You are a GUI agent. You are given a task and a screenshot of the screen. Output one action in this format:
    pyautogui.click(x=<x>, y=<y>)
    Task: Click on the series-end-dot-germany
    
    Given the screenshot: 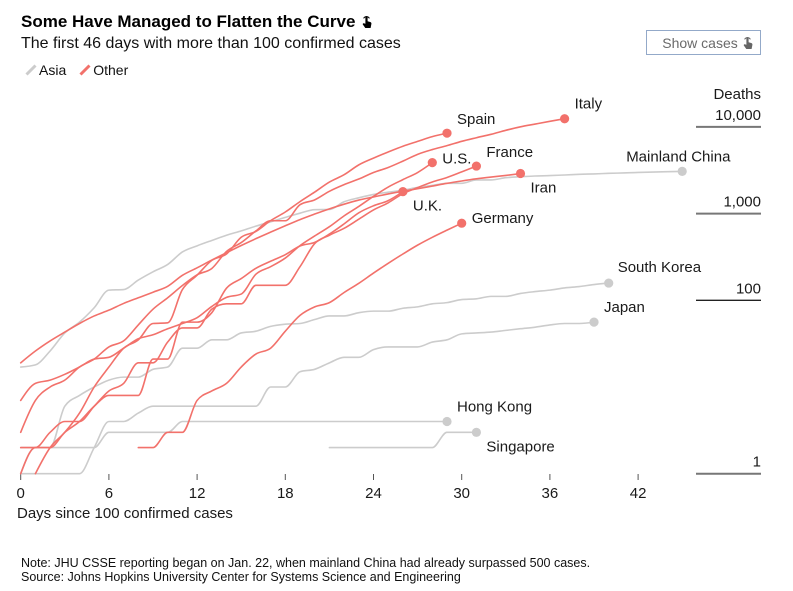 What is the action you would take?
    pyautogui.click(x=462, y=223)
    